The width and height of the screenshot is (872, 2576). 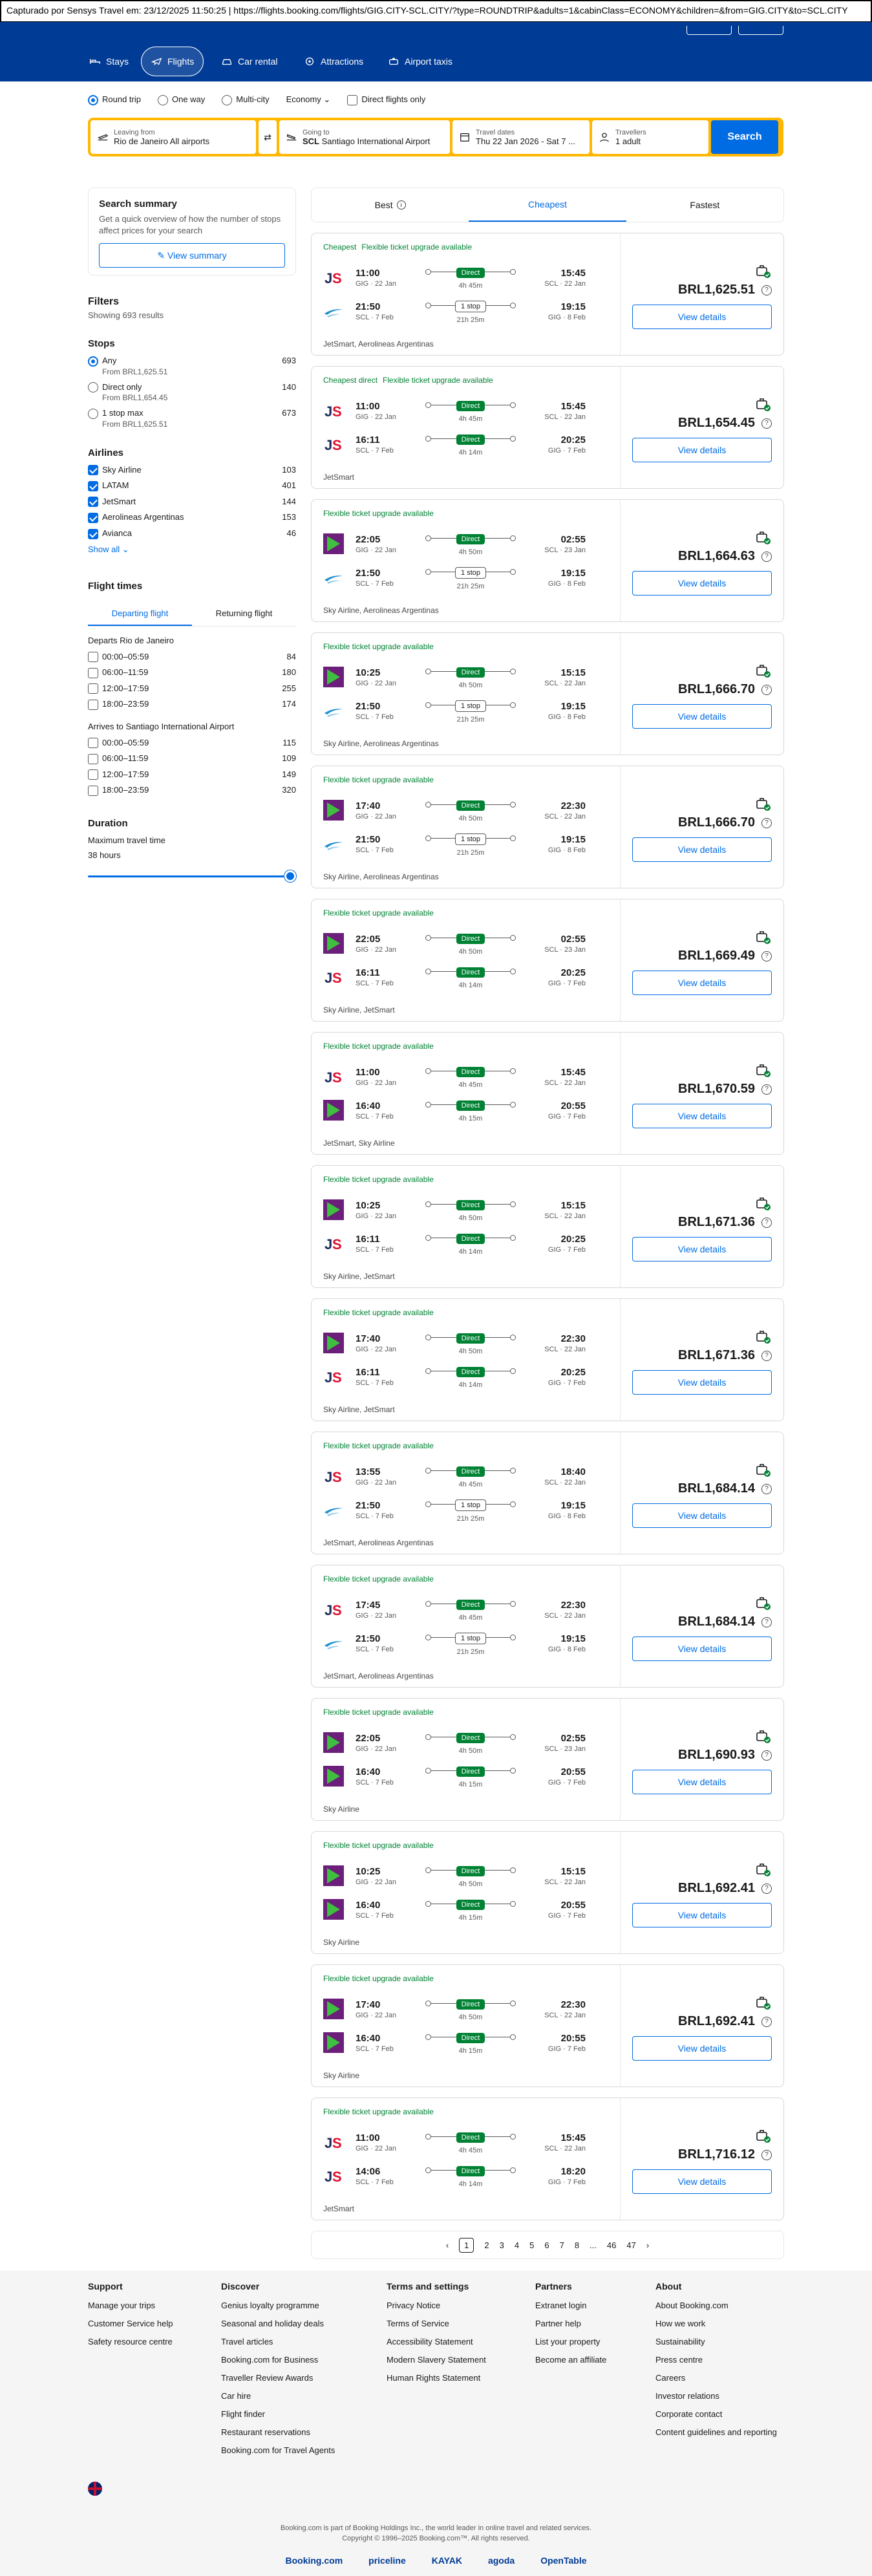 What do you see at coordinates (247, 2341) in the screenshot?
I see `footer-link: Travel articles` at bounding box center [247, 2341].